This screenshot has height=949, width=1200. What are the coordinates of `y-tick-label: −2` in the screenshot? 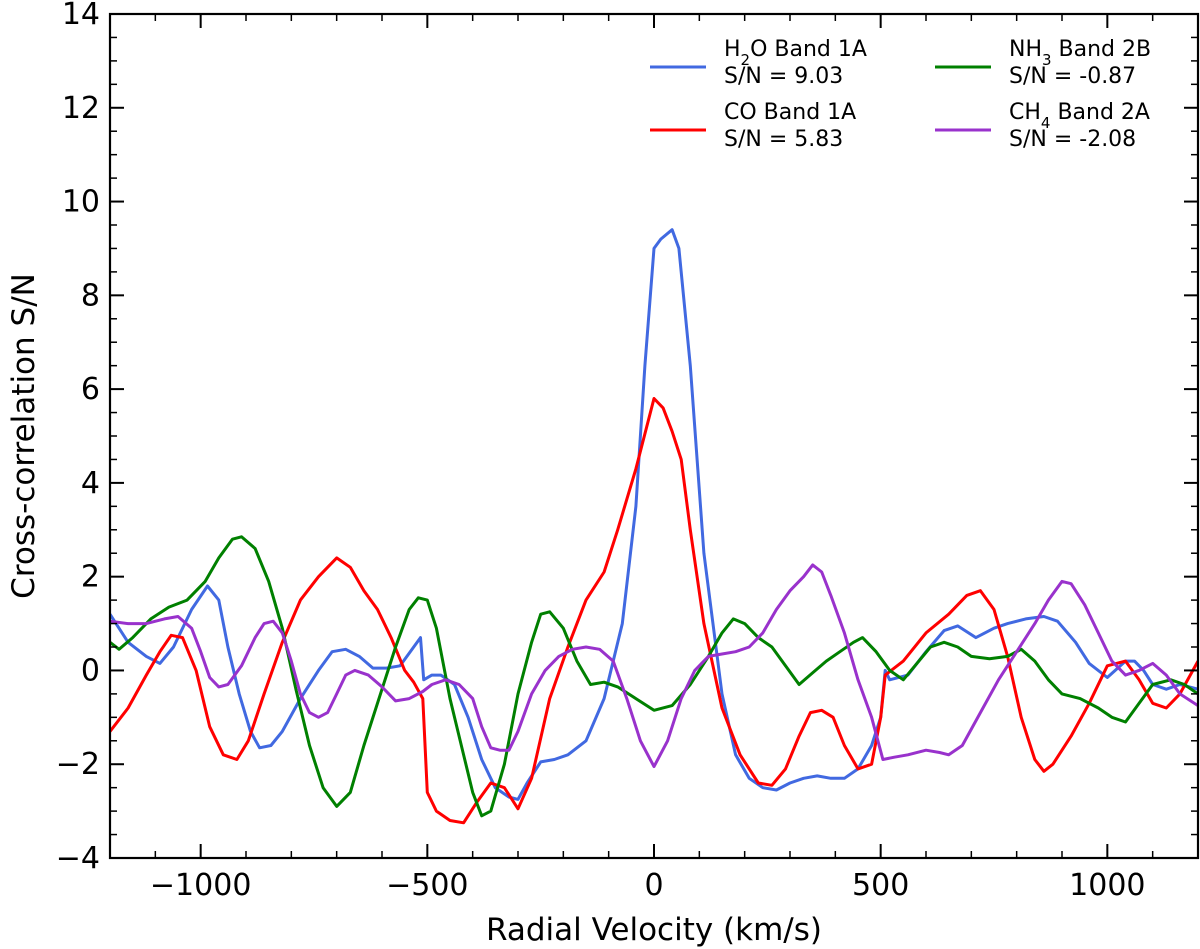 It's located at (78, 764).